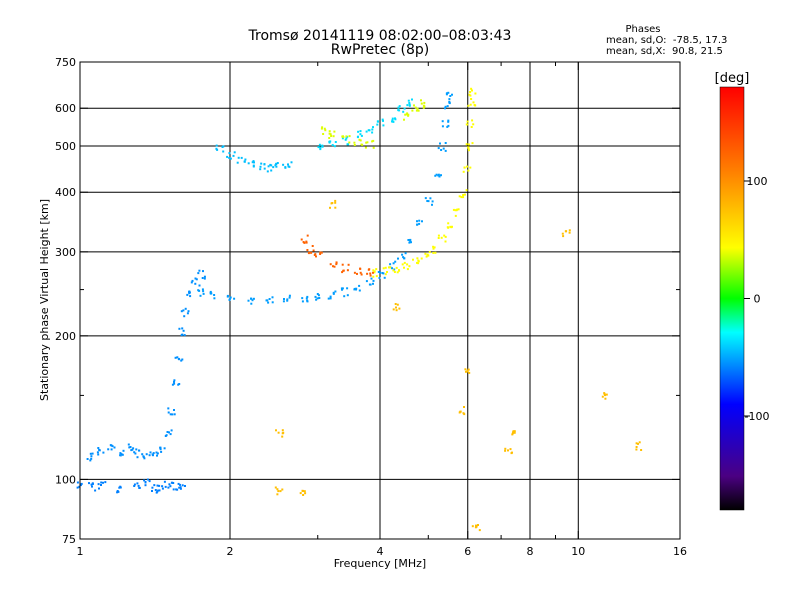 The height and width of the screenshot is (600, 800). I want to click on x-tick-label: 4, so click(380, 551).